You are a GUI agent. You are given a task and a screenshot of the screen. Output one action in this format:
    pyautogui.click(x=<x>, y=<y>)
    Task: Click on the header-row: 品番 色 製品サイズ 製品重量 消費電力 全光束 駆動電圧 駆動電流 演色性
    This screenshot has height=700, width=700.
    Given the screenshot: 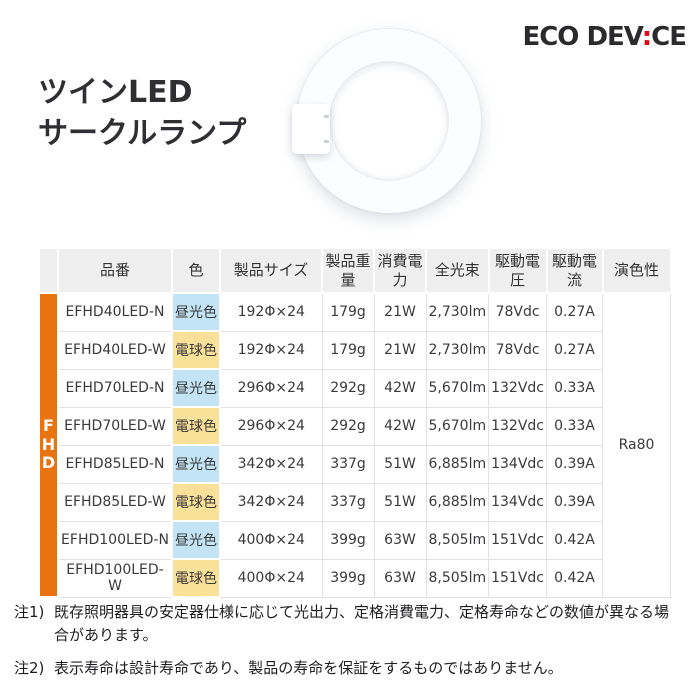 What is the action you would take?
    pyautogui.click(x=355, y=270)
    